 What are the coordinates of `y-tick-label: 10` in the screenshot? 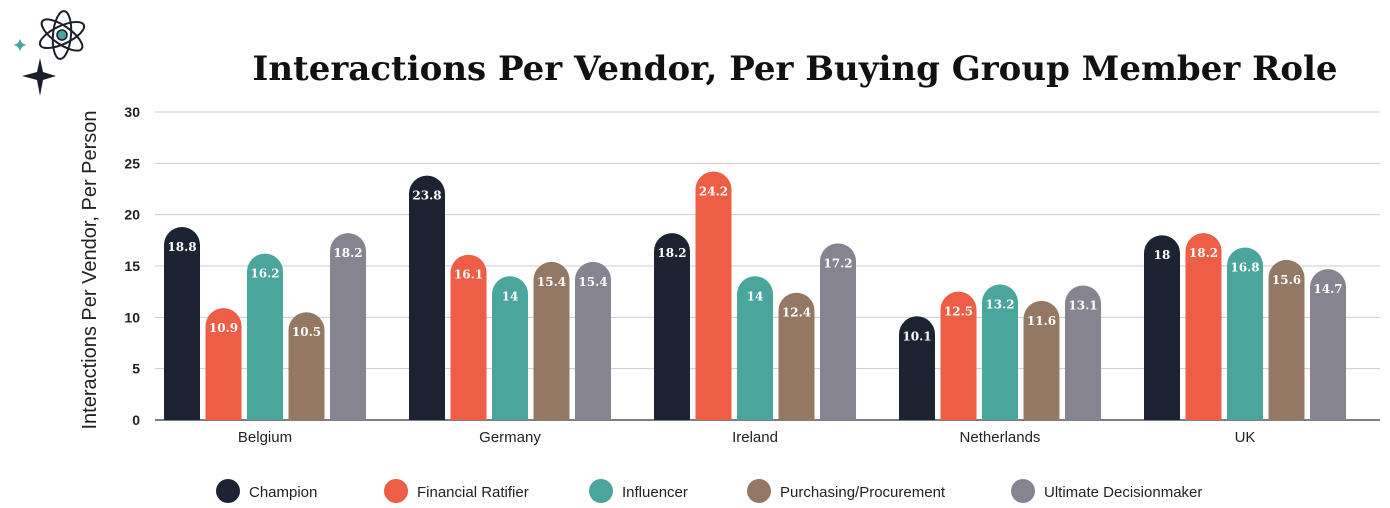 It's located at (132, 317).